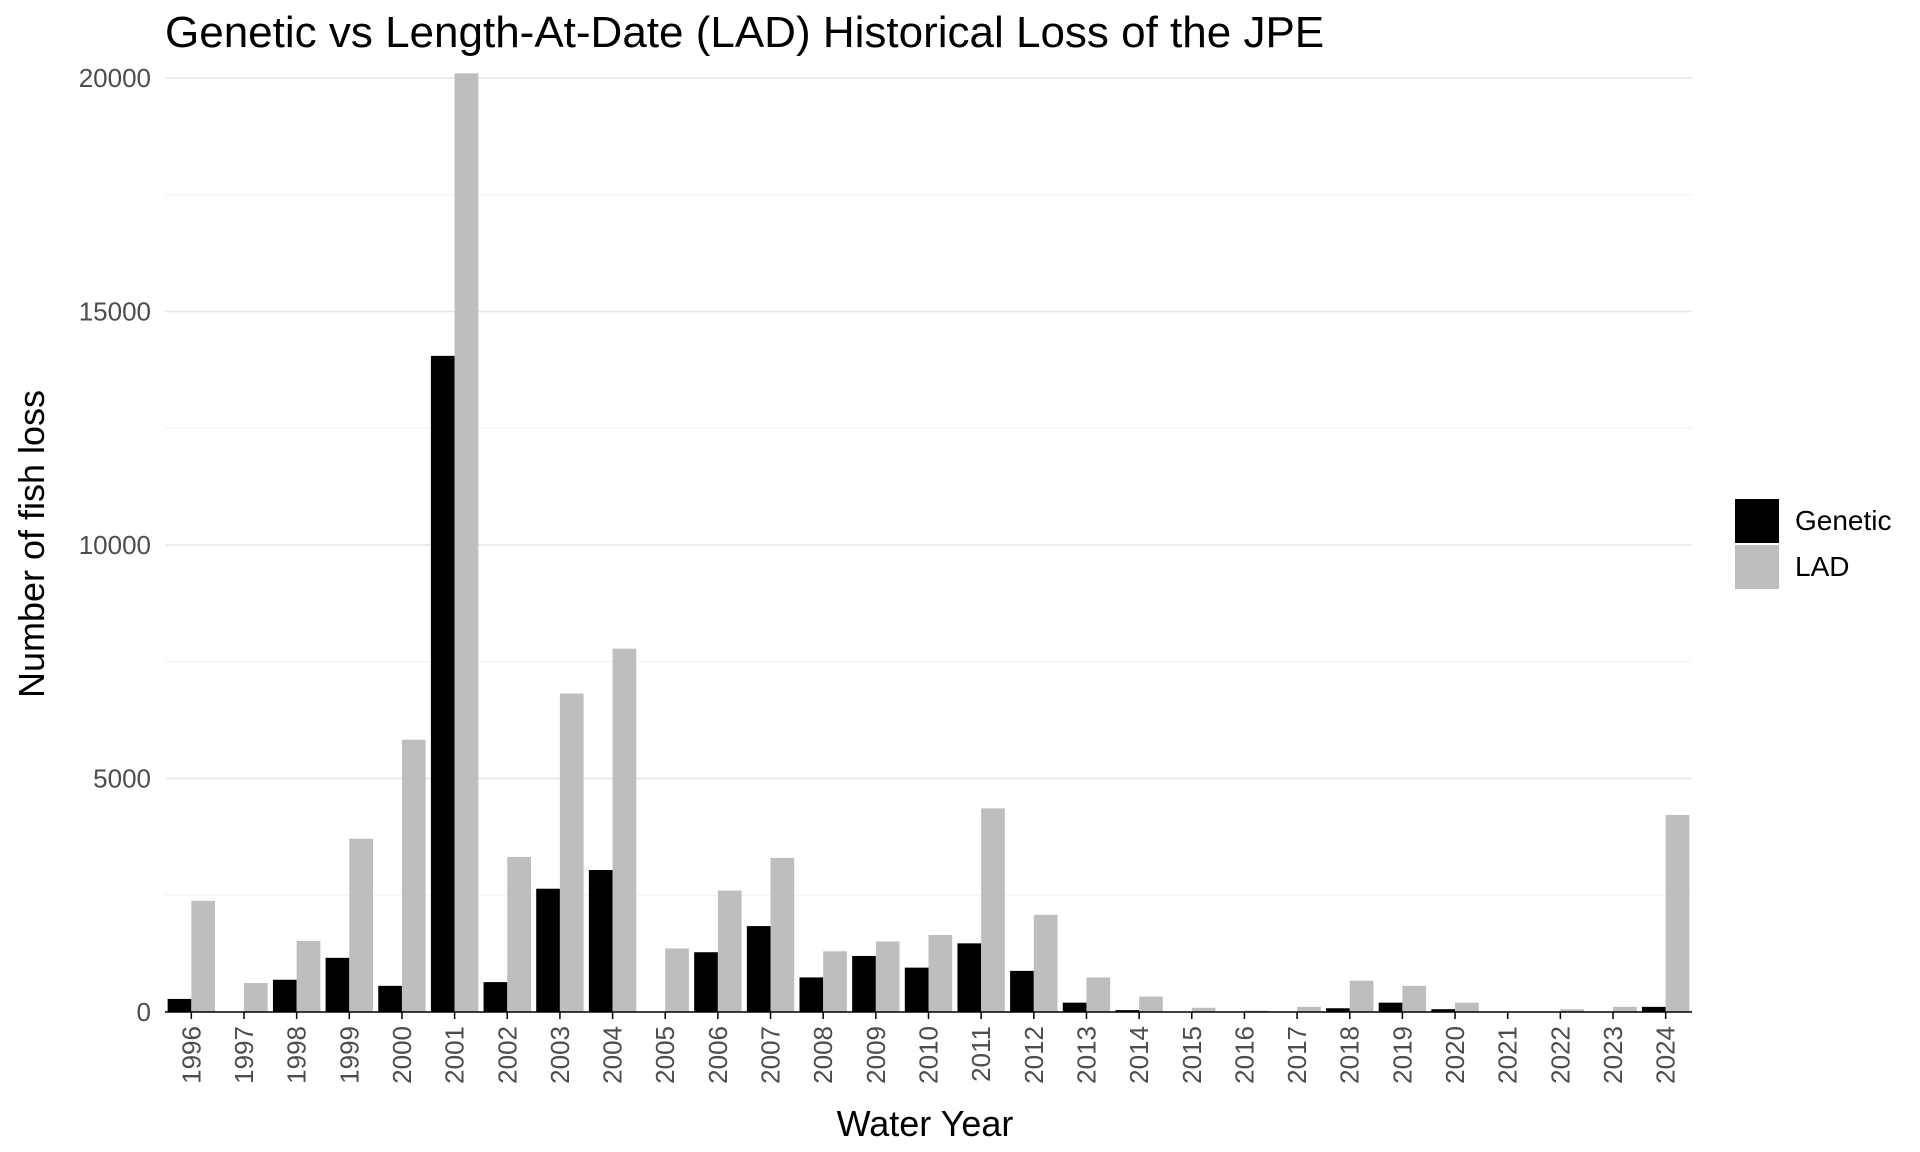 The image size is (1920, 1152). I want to click on y-tick-label: 20000, so click(115, 78).